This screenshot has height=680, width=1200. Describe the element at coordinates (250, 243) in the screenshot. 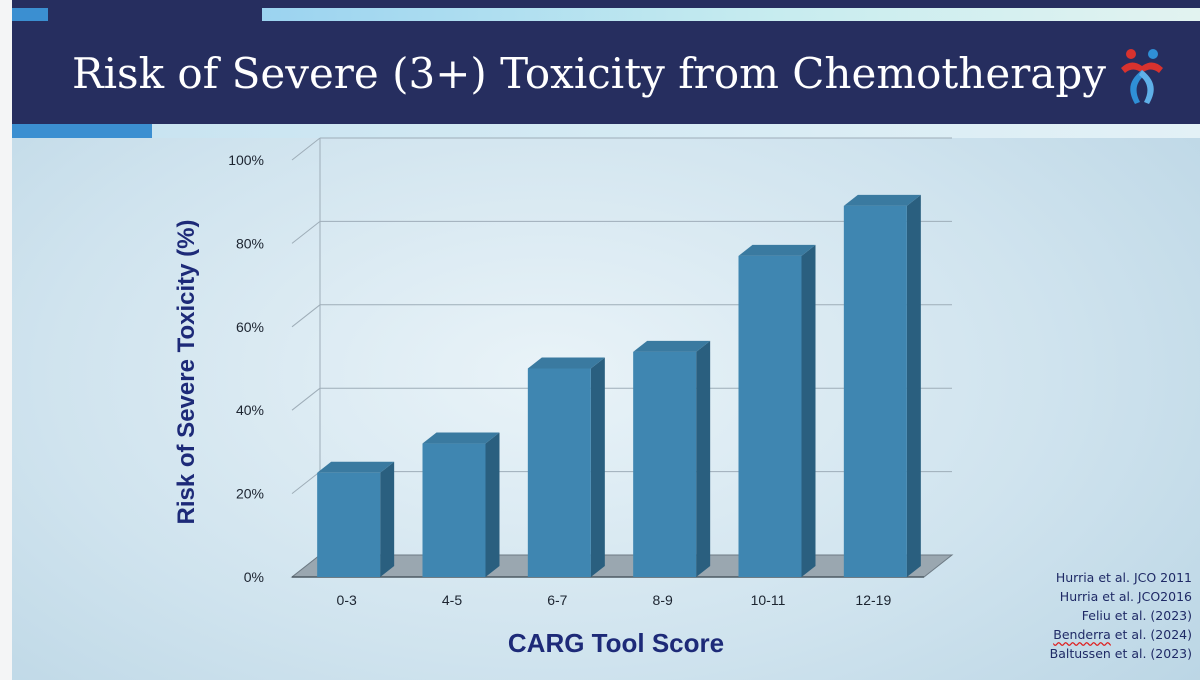

I see `y-tick-label: 80%` at that location.